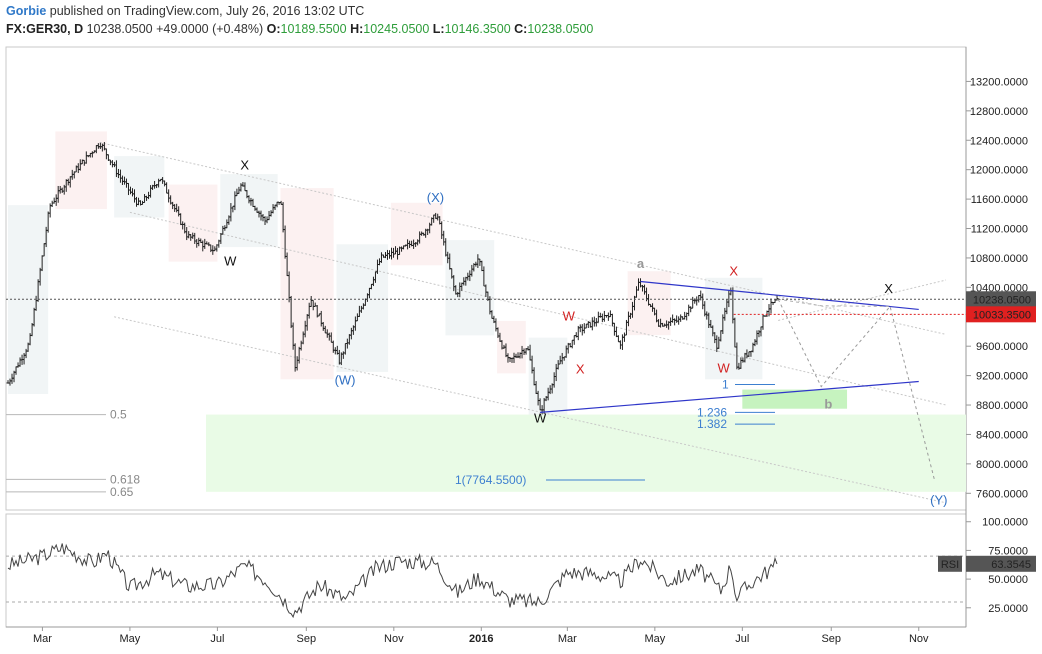 Image resolution: width=1042 pixels, height=654 pixels. I want to click on rsi-value-tag, so click(1001, 563).